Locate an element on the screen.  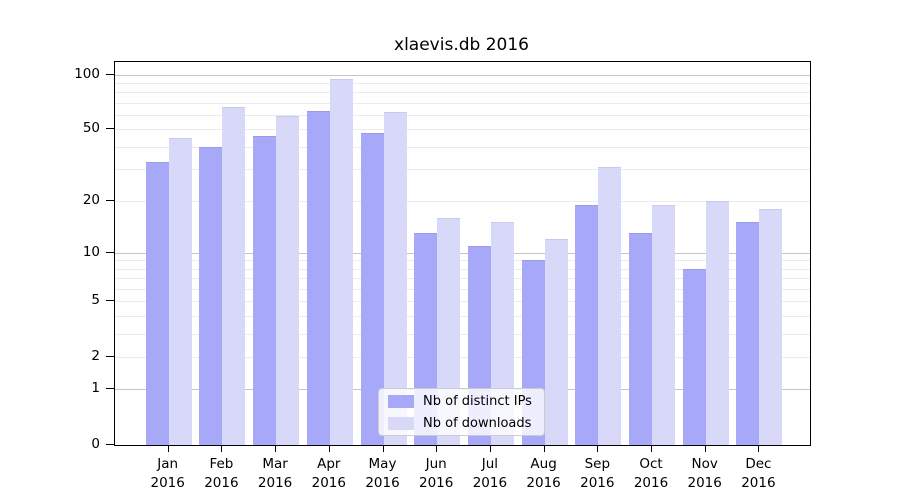
x-tick-dec is located at coordinates (759, 448).